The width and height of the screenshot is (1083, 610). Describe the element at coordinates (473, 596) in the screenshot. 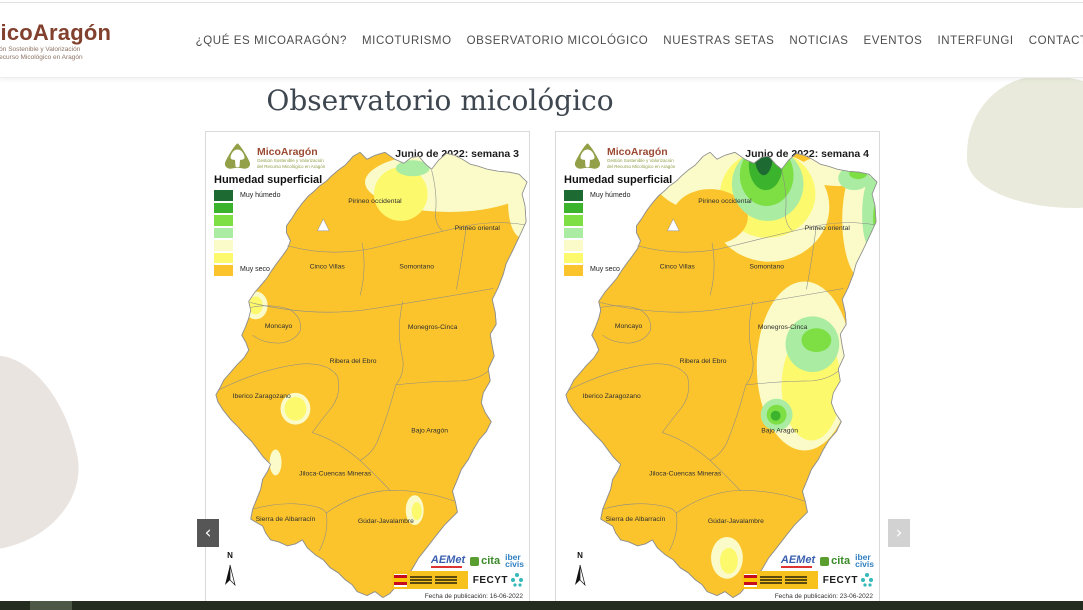

I see `publication-date: Fecha de publicación: 16-06-2022` at that location.